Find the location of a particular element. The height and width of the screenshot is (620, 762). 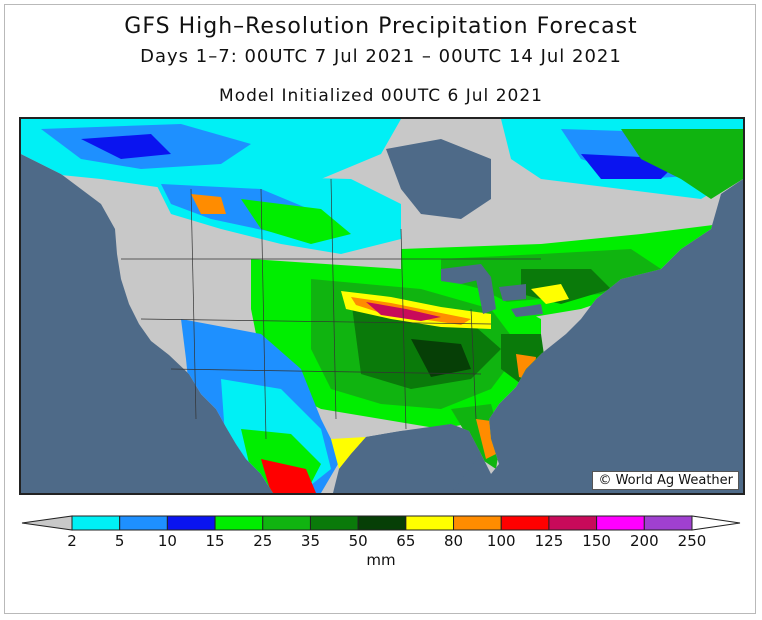

legend-tick-label: 200 is located at coordinates (644, 541).